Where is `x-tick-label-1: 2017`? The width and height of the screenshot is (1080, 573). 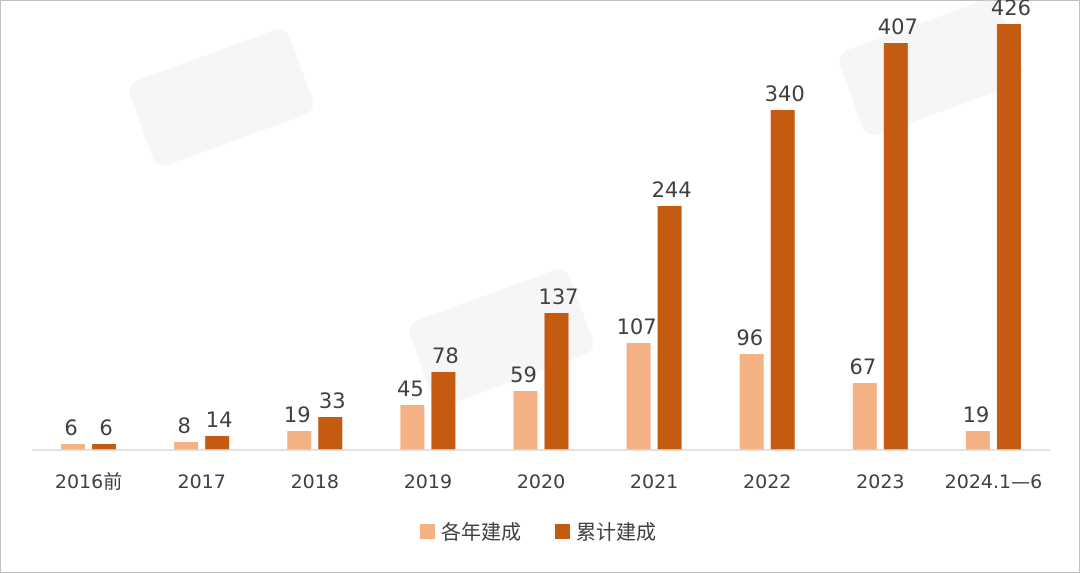
x-tick-label-1: 2017 is located at coordinates (201, 482).